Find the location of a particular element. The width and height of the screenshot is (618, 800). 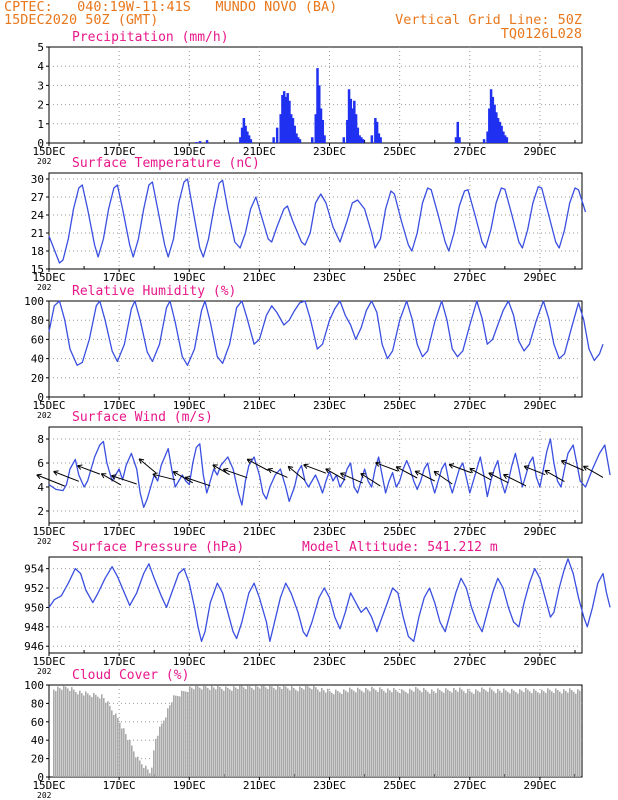

y-tick-label: 80 is located at coordinates (37, 703).